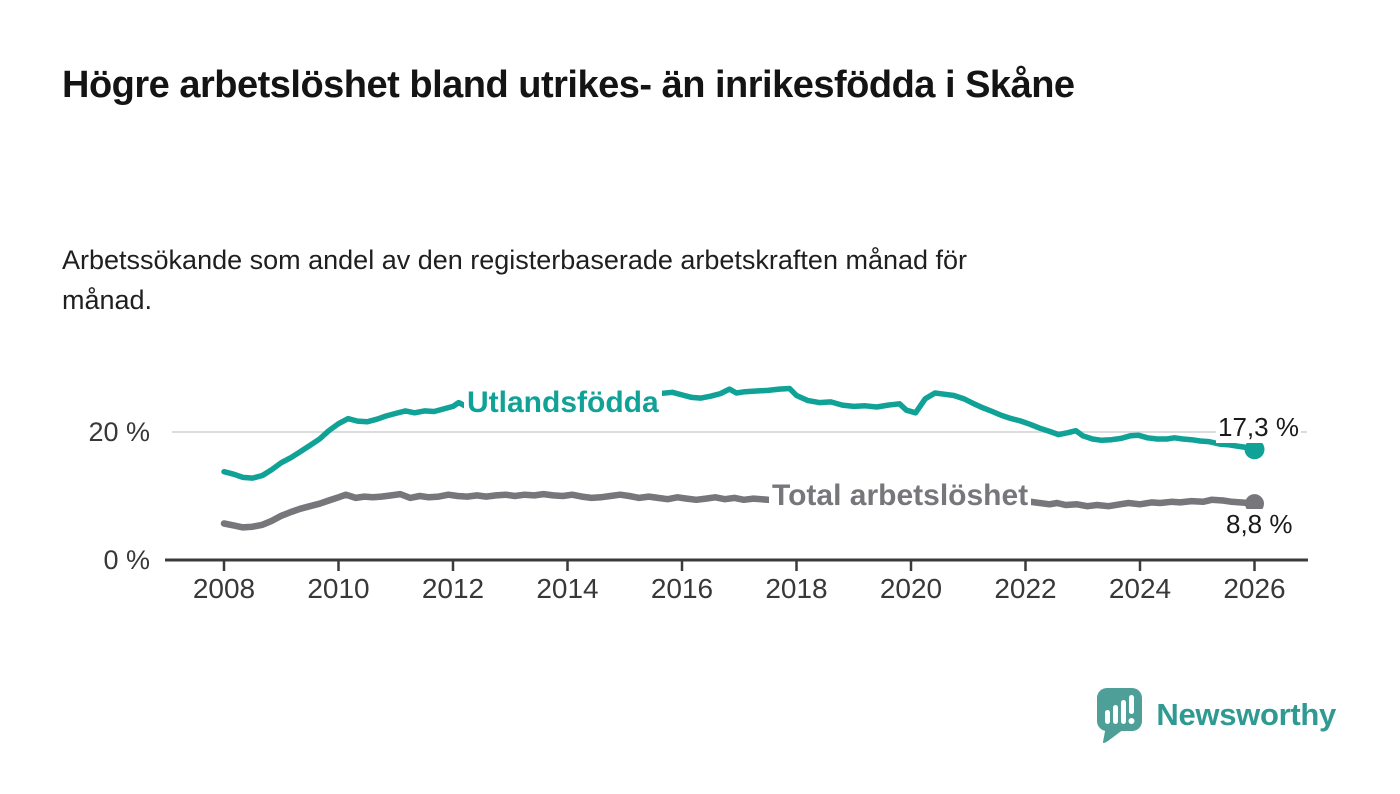 The height and width of the screenshot is (794, 1400). I want to click on newsworthy-wordmark: Newsworthy, so click(1246, 714).